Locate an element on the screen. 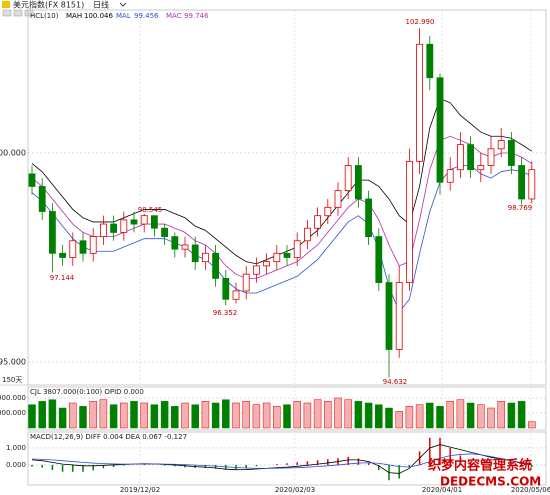  volume-panel is located at coordinates (287, 408).